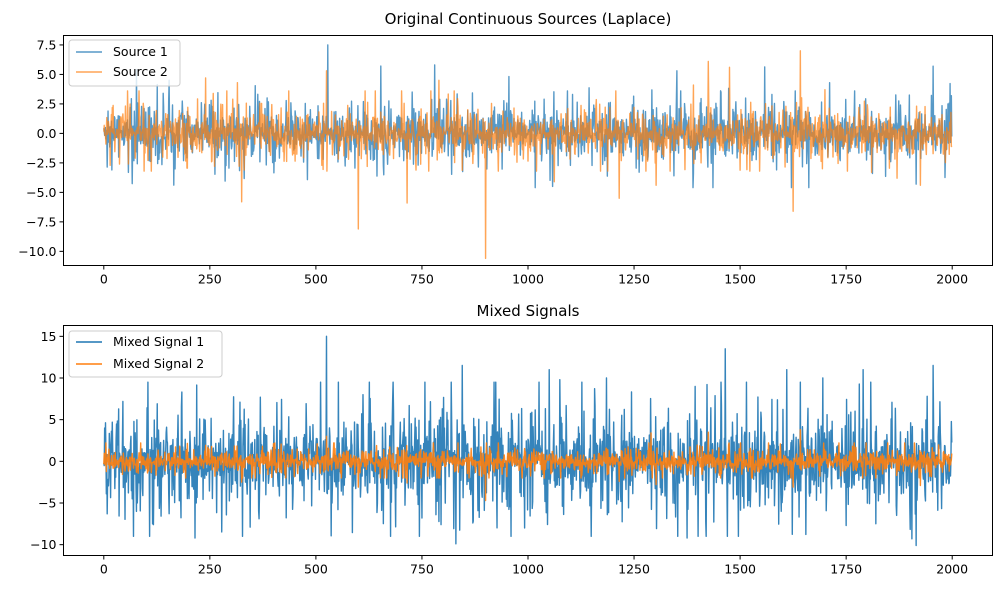  Describe the element at coordinates (41, 192) in the screenshot. I see `y-tick-label: −5.0` at that location.